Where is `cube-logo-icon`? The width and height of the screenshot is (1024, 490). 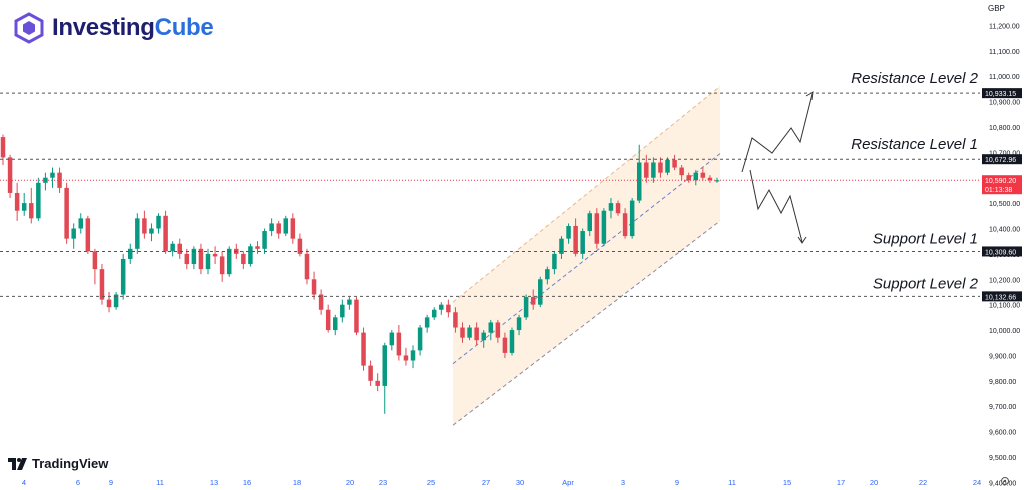 cube-logo-icon is located at coordinates (29, 28).